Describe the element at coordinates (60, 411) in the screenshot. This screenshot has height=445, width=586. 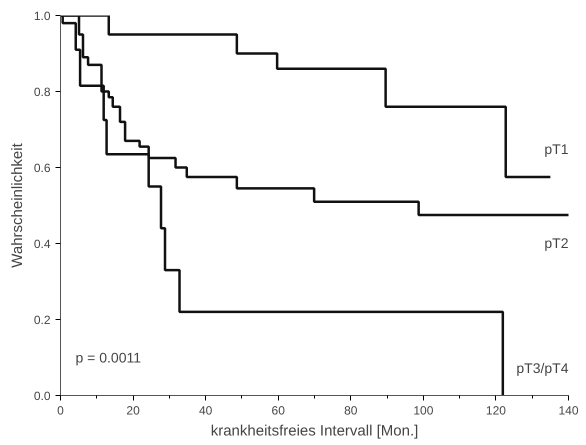
I see `x-tick-label: 0` at that location.